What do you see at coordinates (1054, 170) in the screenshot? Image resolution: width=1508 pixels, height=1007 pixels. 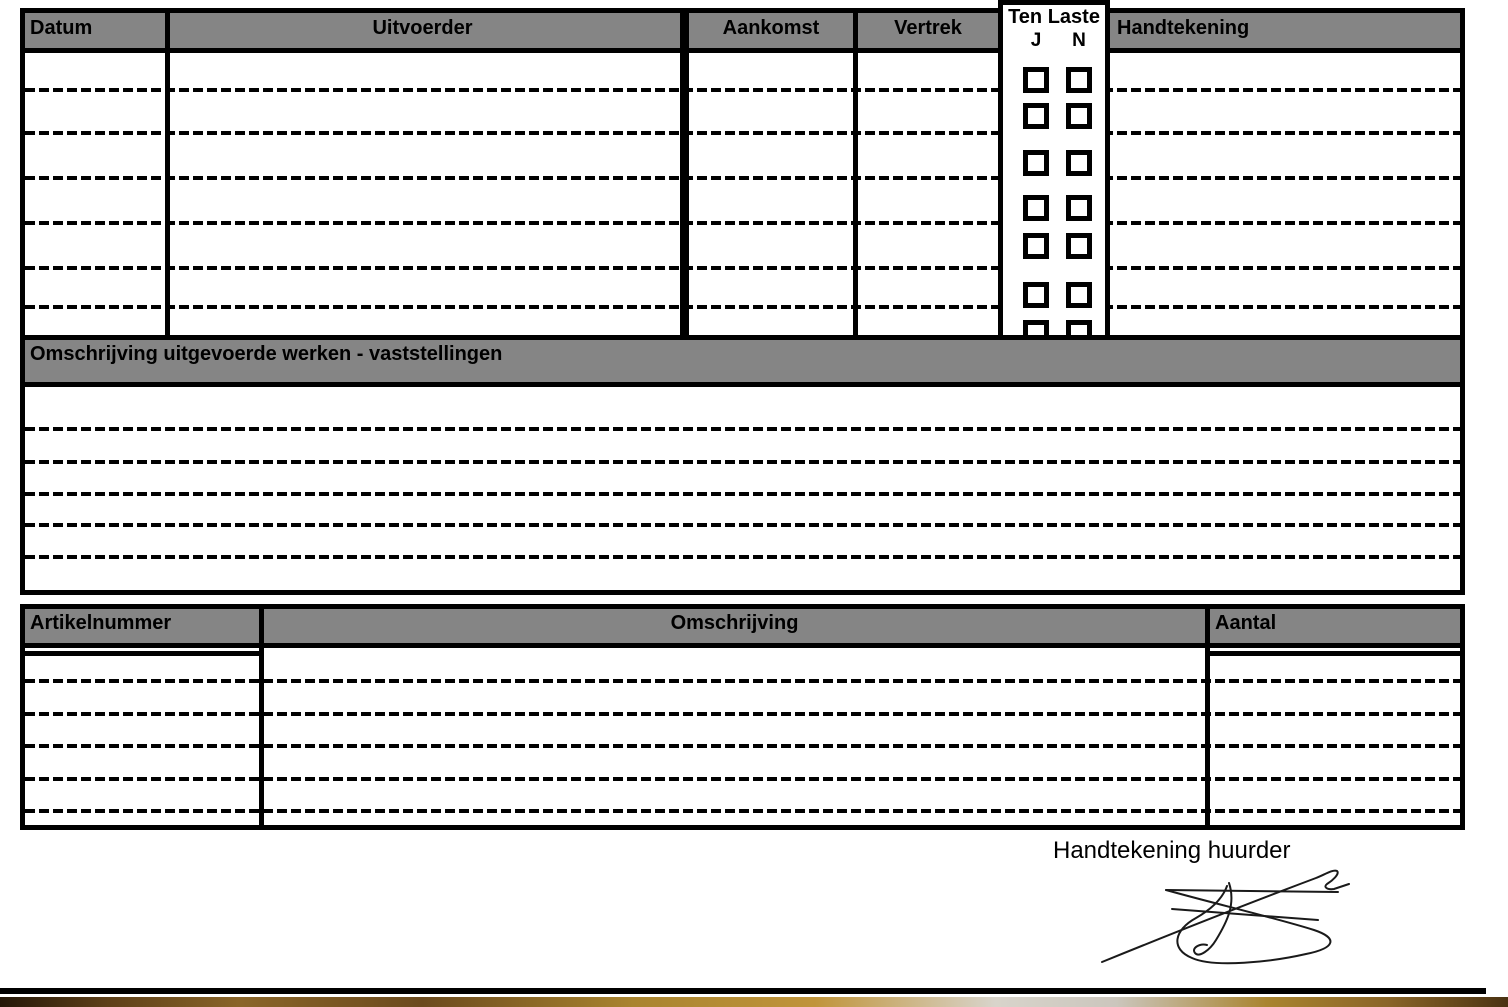 I see `ten-laste-column: Ten Laste J N` at bounding box center [1054, 170].